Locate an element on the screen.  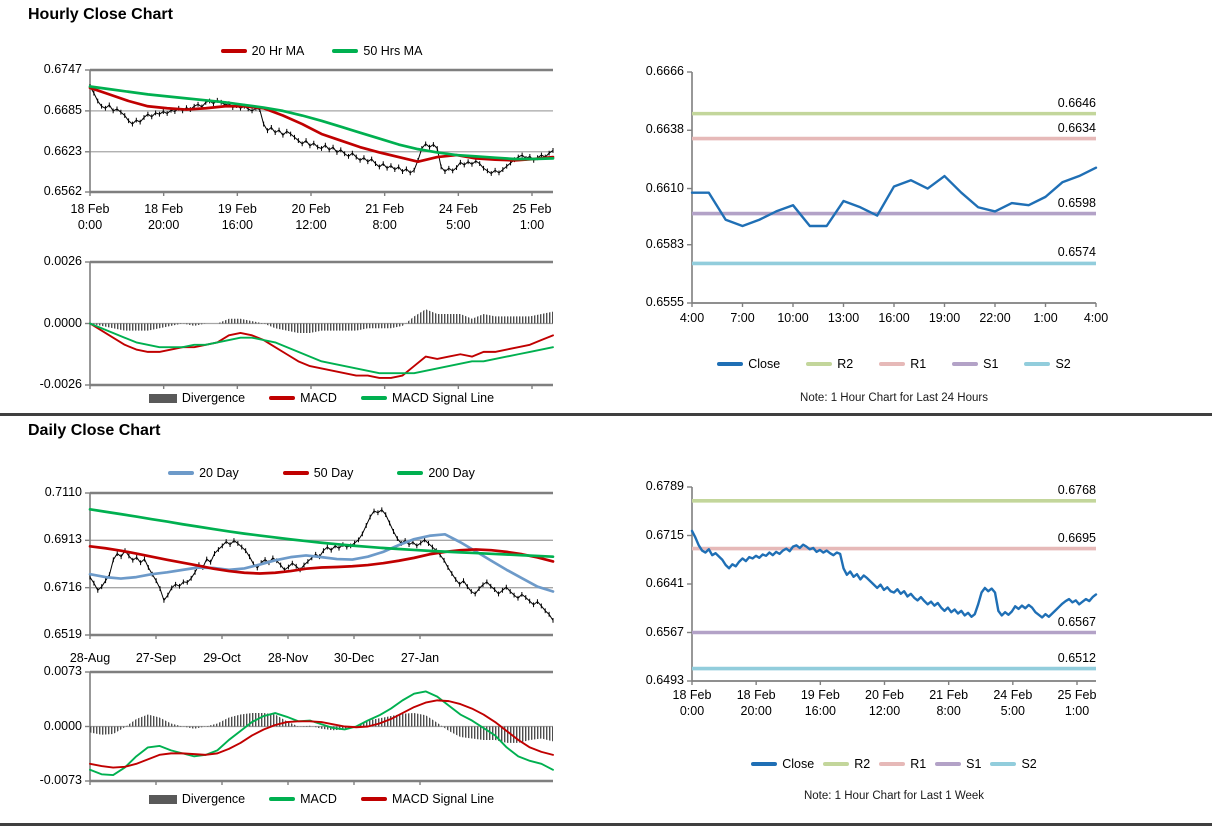
legend-label: 200 Day is located at coordinates (451, 473).